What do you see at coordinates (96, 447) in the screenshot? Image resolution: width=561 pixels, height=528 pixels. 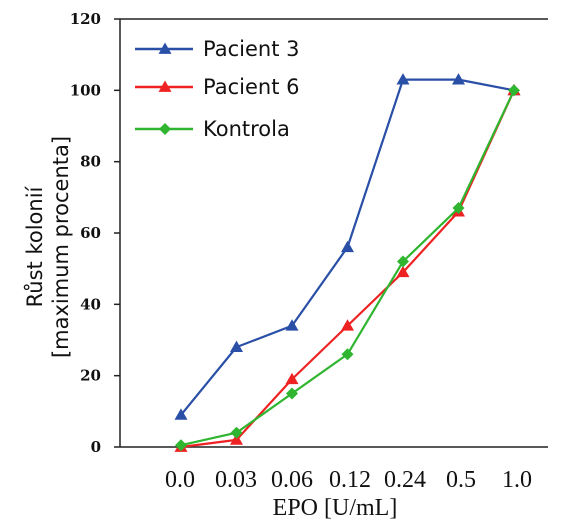 I see `y-tick-label: 0` at bounding box center [96, 447].